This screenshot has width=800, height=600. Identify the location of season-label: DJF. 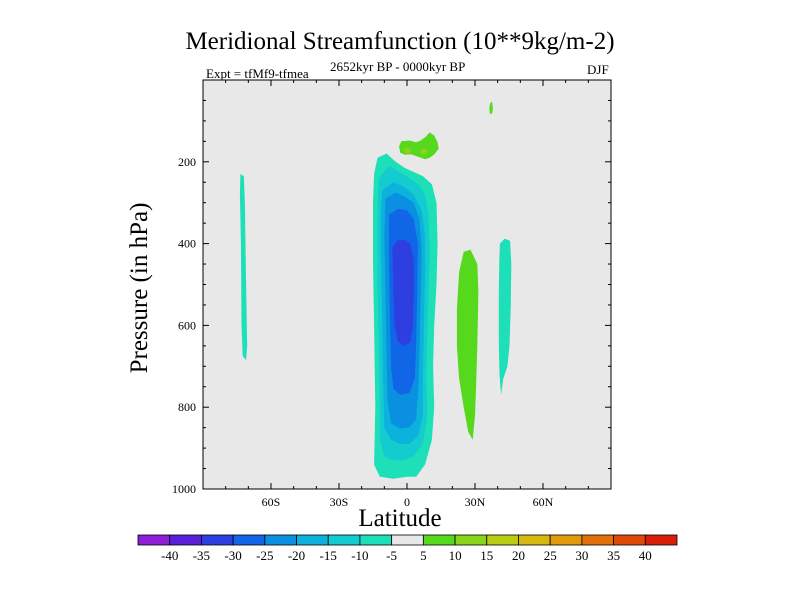
(598, 69).